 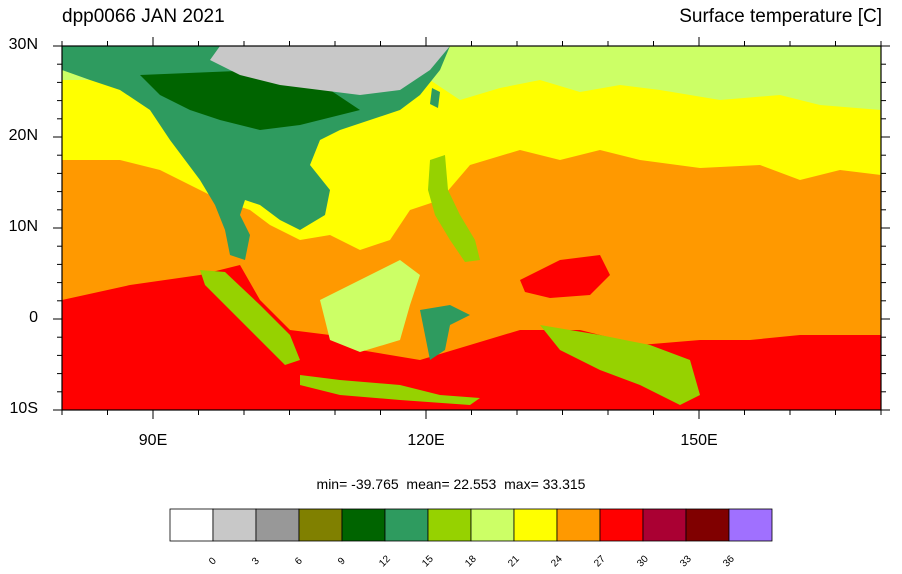 I want to click on mean-label: mean=, so click(x=428, y=484).